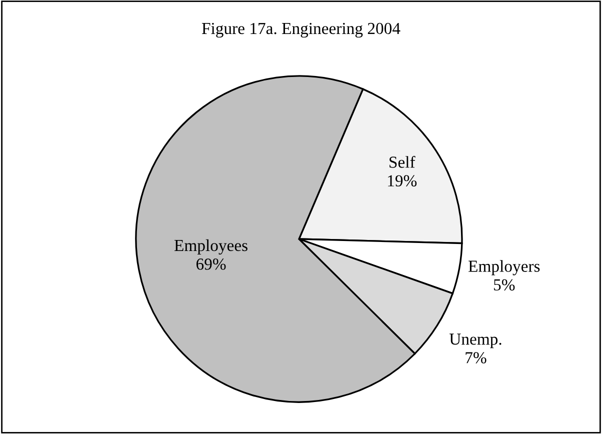 Image resolution: width=602 pixels, height=434 pixels. What do you see at coordinates (504, 285) in the screenshot?
I see `data-label: 5%` at bounding box center [504, 285].